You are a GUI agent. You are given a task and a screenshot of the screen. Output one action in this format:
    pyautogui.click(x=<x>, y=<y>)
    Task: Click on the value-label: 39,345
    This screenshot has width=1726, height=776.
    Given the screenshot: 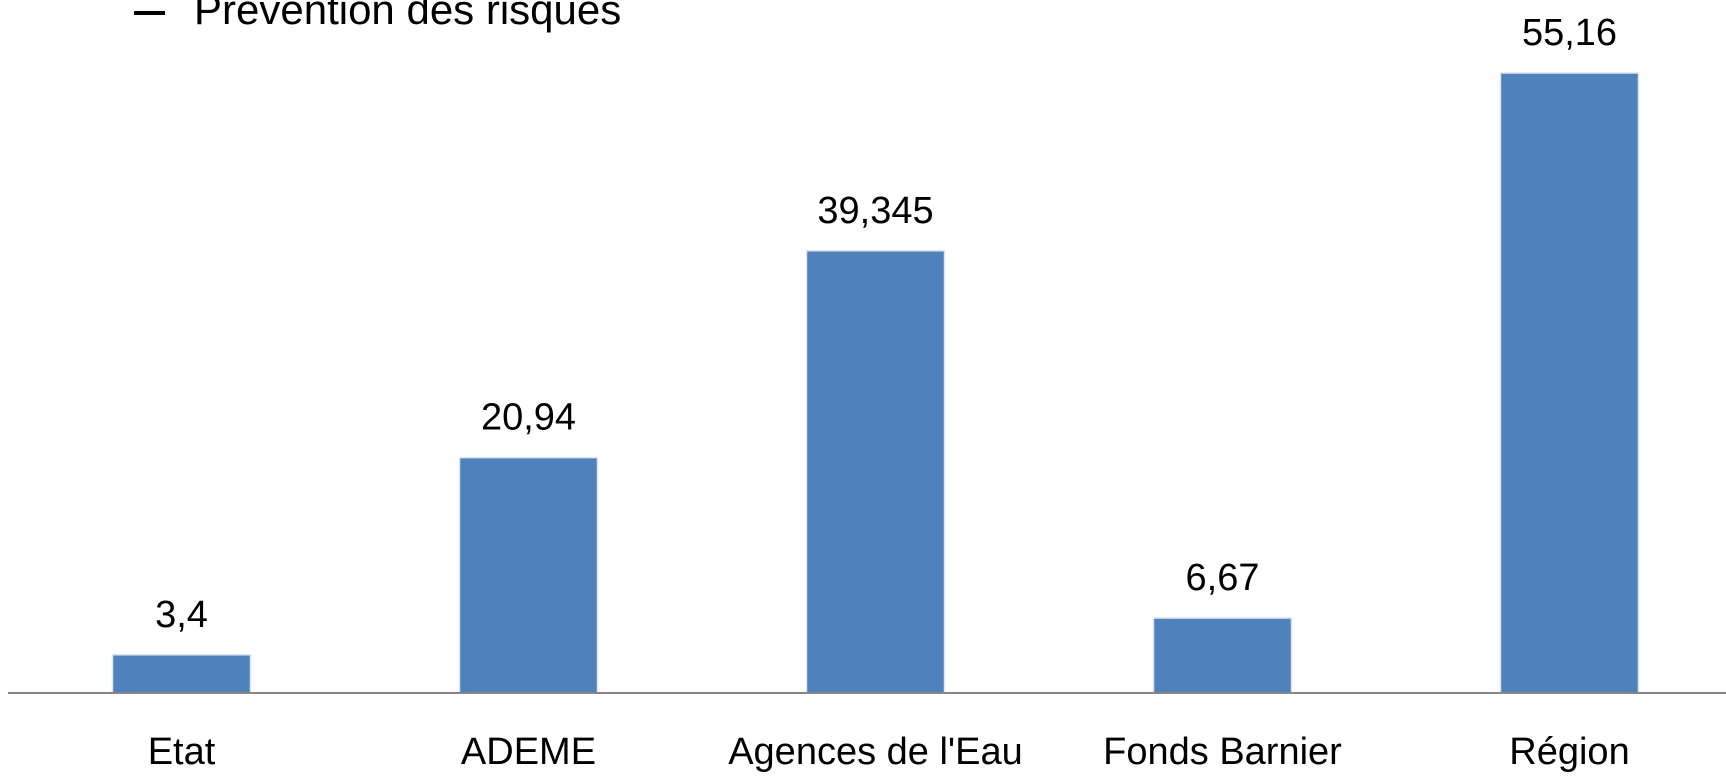 What is the action you would take?
    pyautogui.click(x=875, y=211)
    